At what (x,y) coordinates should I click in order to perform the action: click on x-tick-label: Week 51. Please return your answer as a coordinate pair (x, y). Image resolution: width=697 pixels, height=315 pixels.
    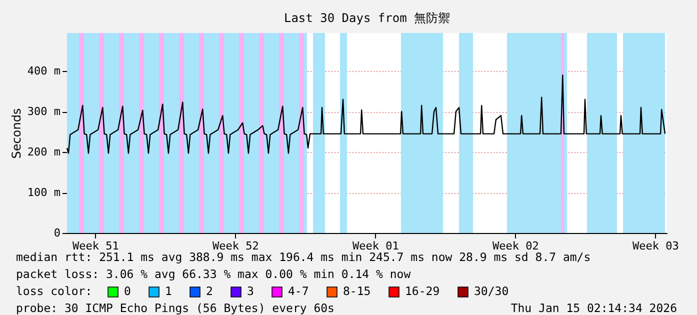
    Looking at the image, I should click on (95, 246).